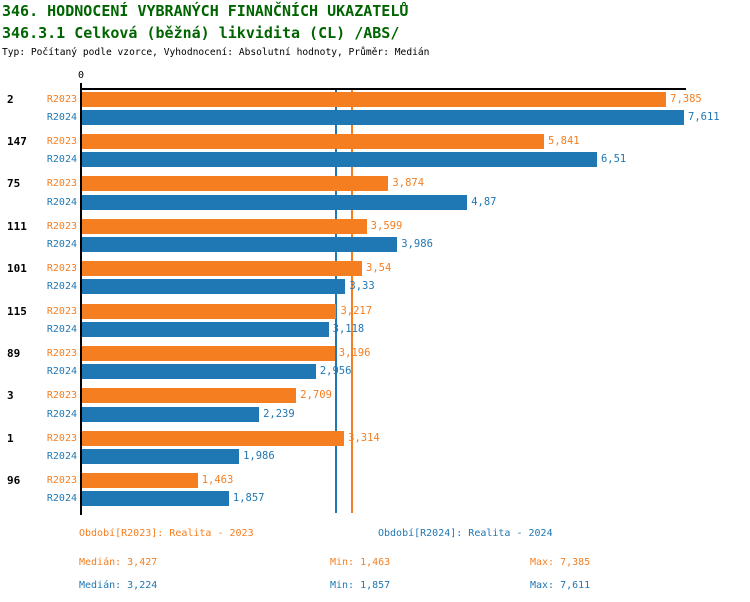  What do you see at coordinates (316, 395) in the screenshot?
I see `bar-value-label-r2023: 2,709` at bounding box center [316, 395].